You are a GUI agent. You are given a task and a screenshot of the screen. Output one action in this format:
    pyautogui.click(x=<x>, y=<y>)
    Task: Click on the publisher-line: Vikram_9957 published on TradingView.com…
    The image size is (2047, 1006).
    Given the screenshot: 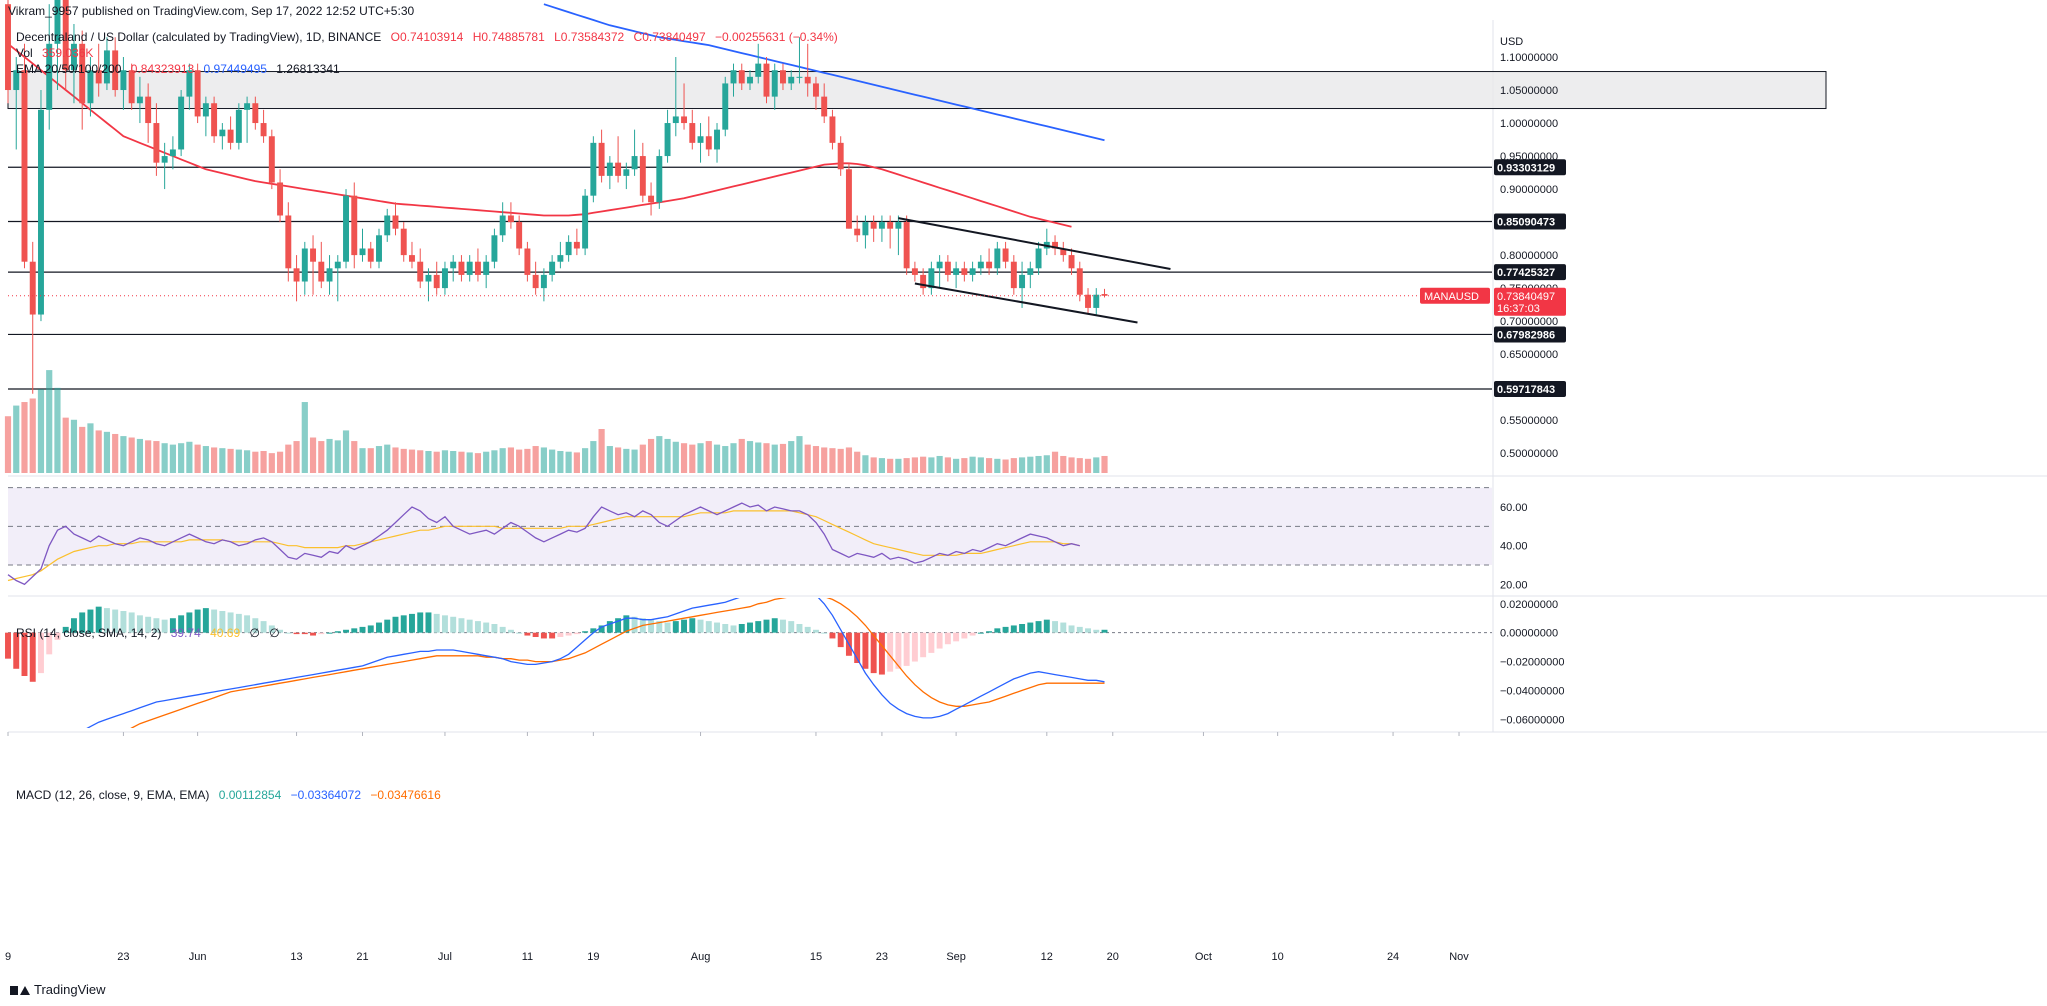 What is the action you would take?
    pyautogui.click(x=211, y=11)
    